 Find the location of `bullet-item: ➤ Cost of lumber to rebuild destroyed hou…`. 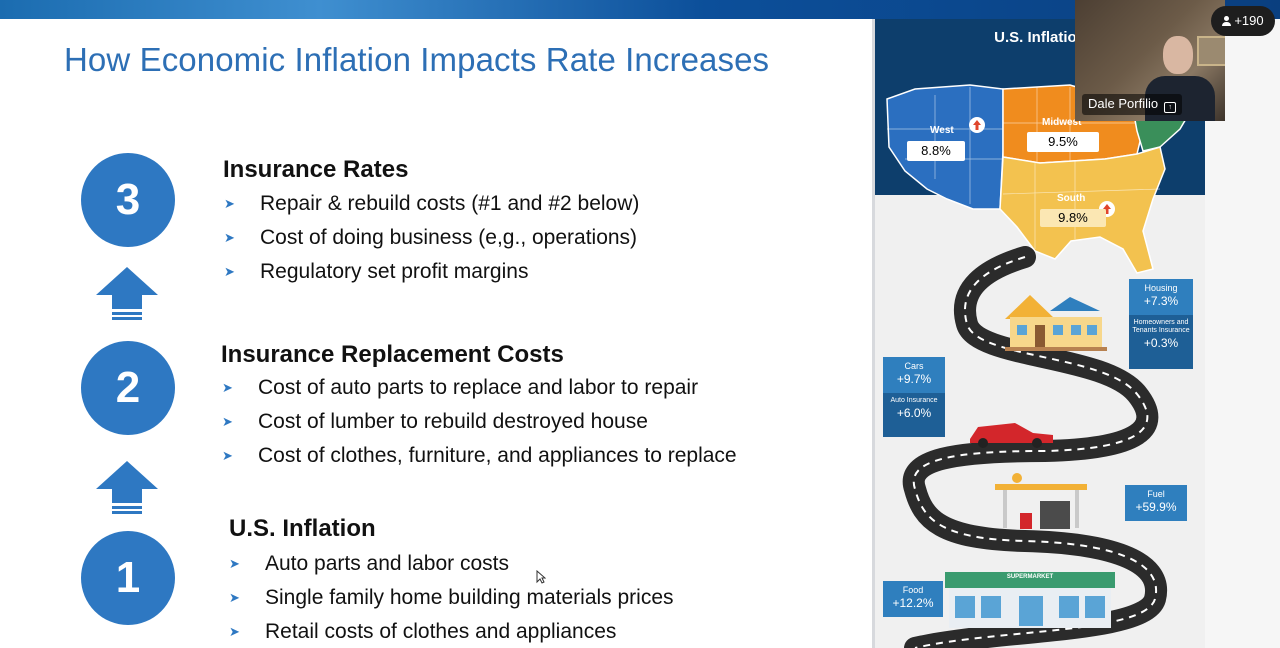

bullet-item: ➤ Cost of lumber to rebuild destroyed hou… is located at coordinates (435, 421).